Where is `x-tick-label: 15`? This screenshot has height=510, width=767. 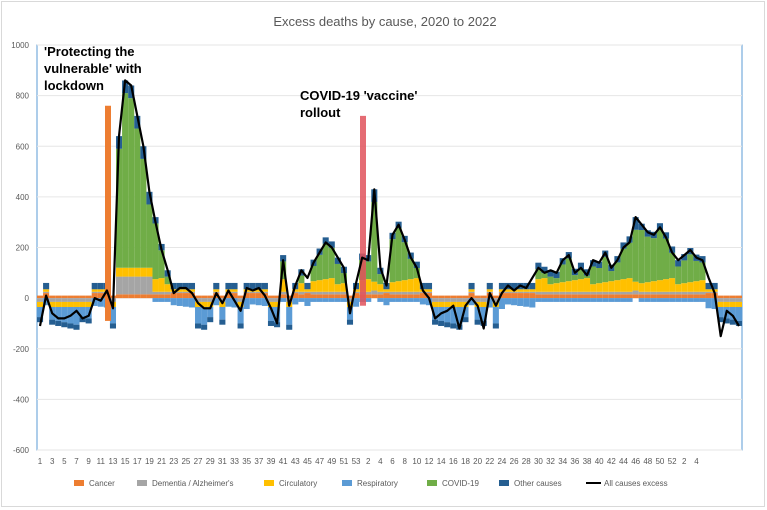
x-tick-label: 15 is located at coordinates (125, 461).